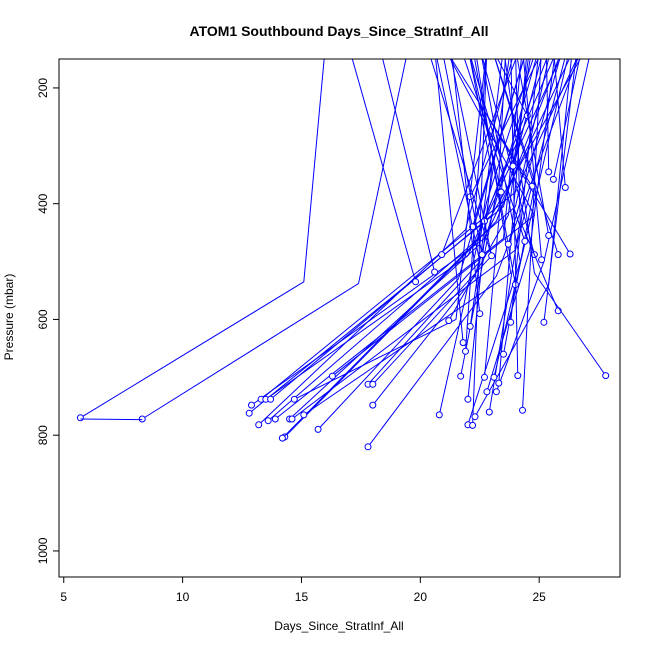  I want to click on x-tick-label-3: 20, so click(421, 597).